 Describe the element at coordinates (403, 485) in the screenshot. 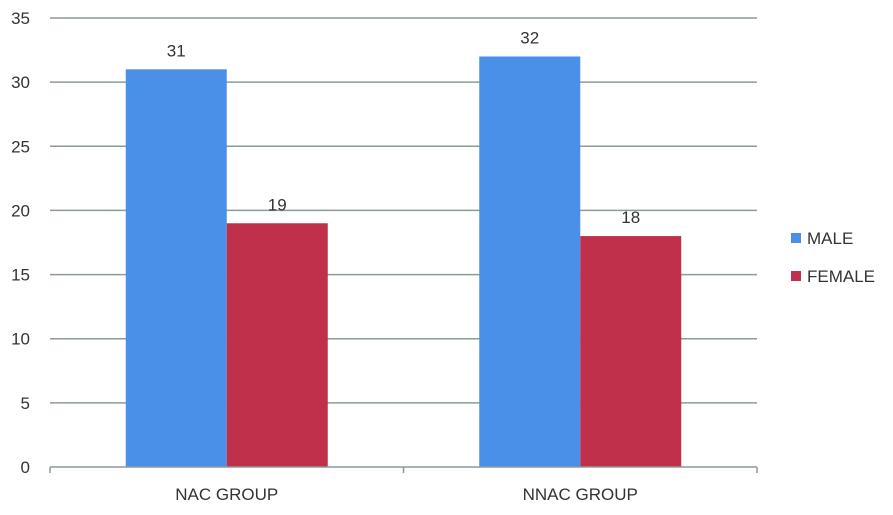

I see `x-axis: NAC GROUP NNAC GROUP` at that location.